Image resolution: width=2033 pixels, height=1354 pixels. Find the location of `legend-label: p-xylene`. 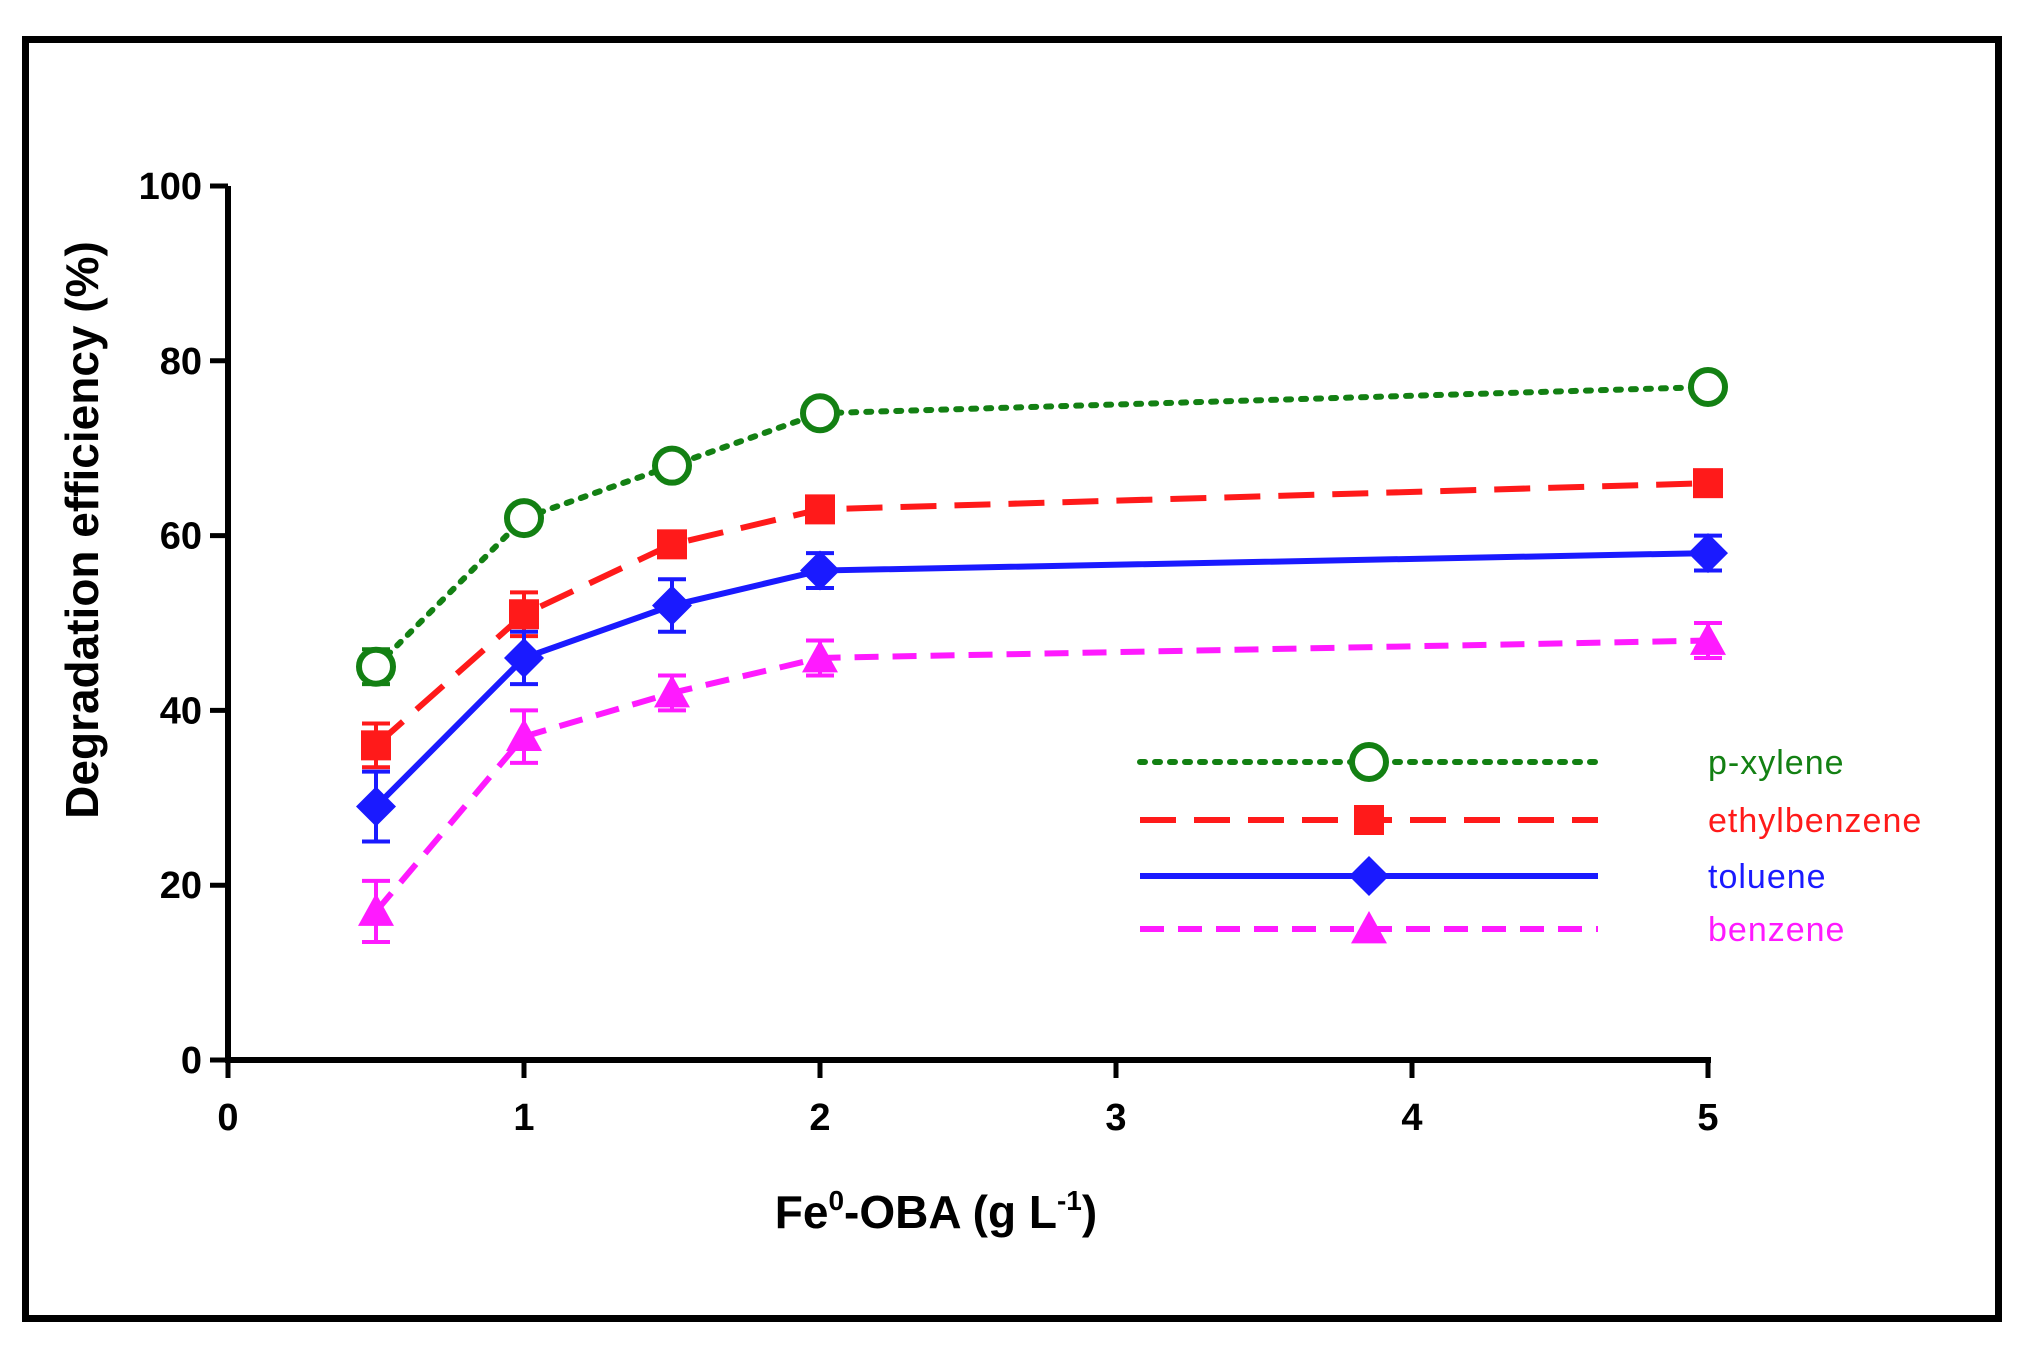

legend-label: p-xylene is located at coordinates (1776, 763).